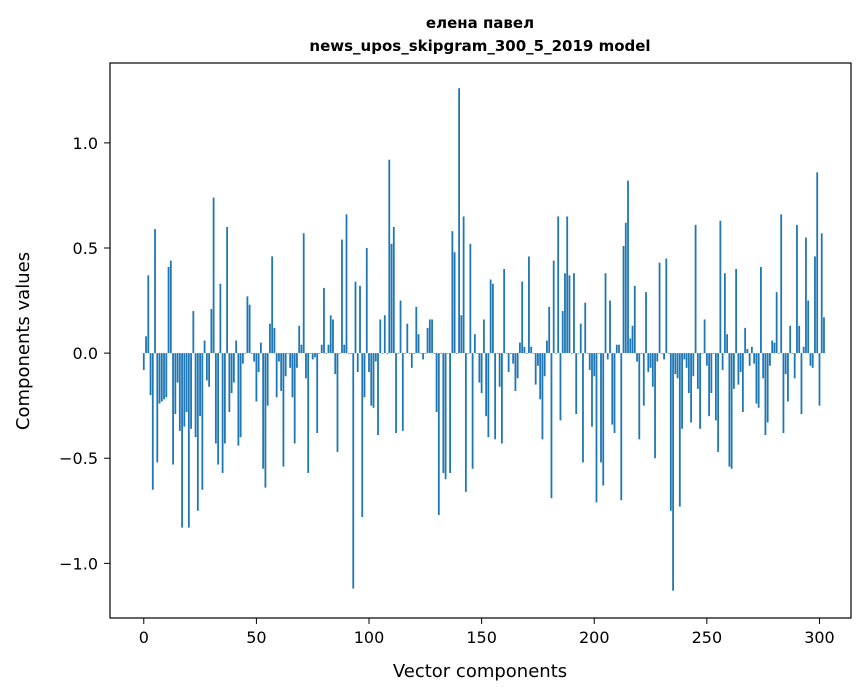 The image size is (867, 696). I want to click on x-tick-label: 200, so click(594, 637).